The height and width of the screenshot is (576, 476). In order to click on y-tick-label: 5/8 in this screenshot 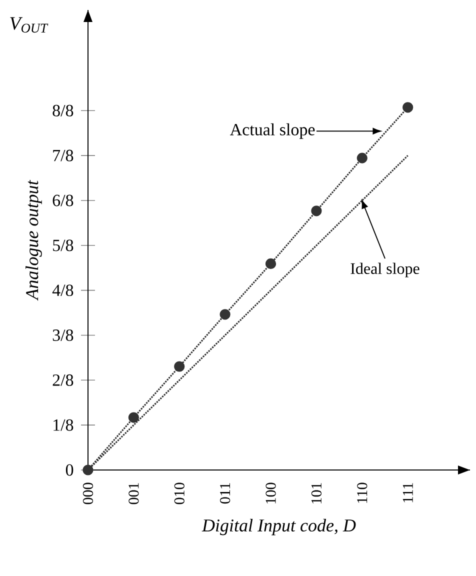, I will do `click(63, 246)`.